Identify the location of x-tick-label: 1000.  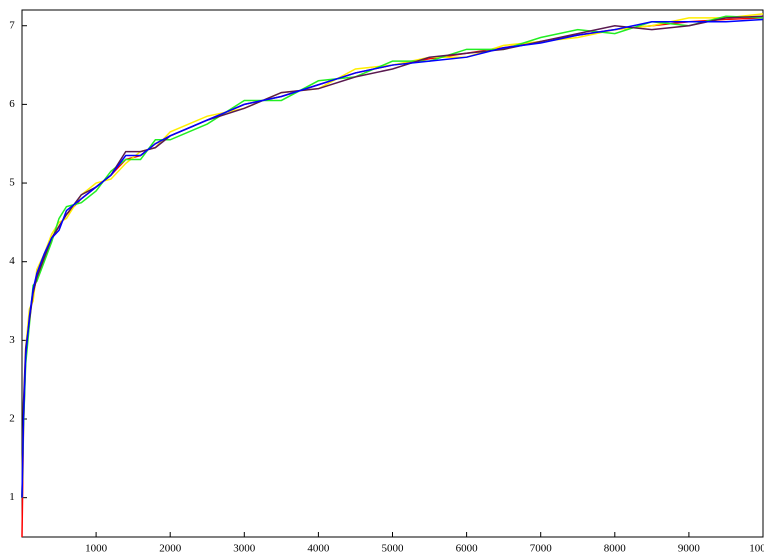
(96, 549).